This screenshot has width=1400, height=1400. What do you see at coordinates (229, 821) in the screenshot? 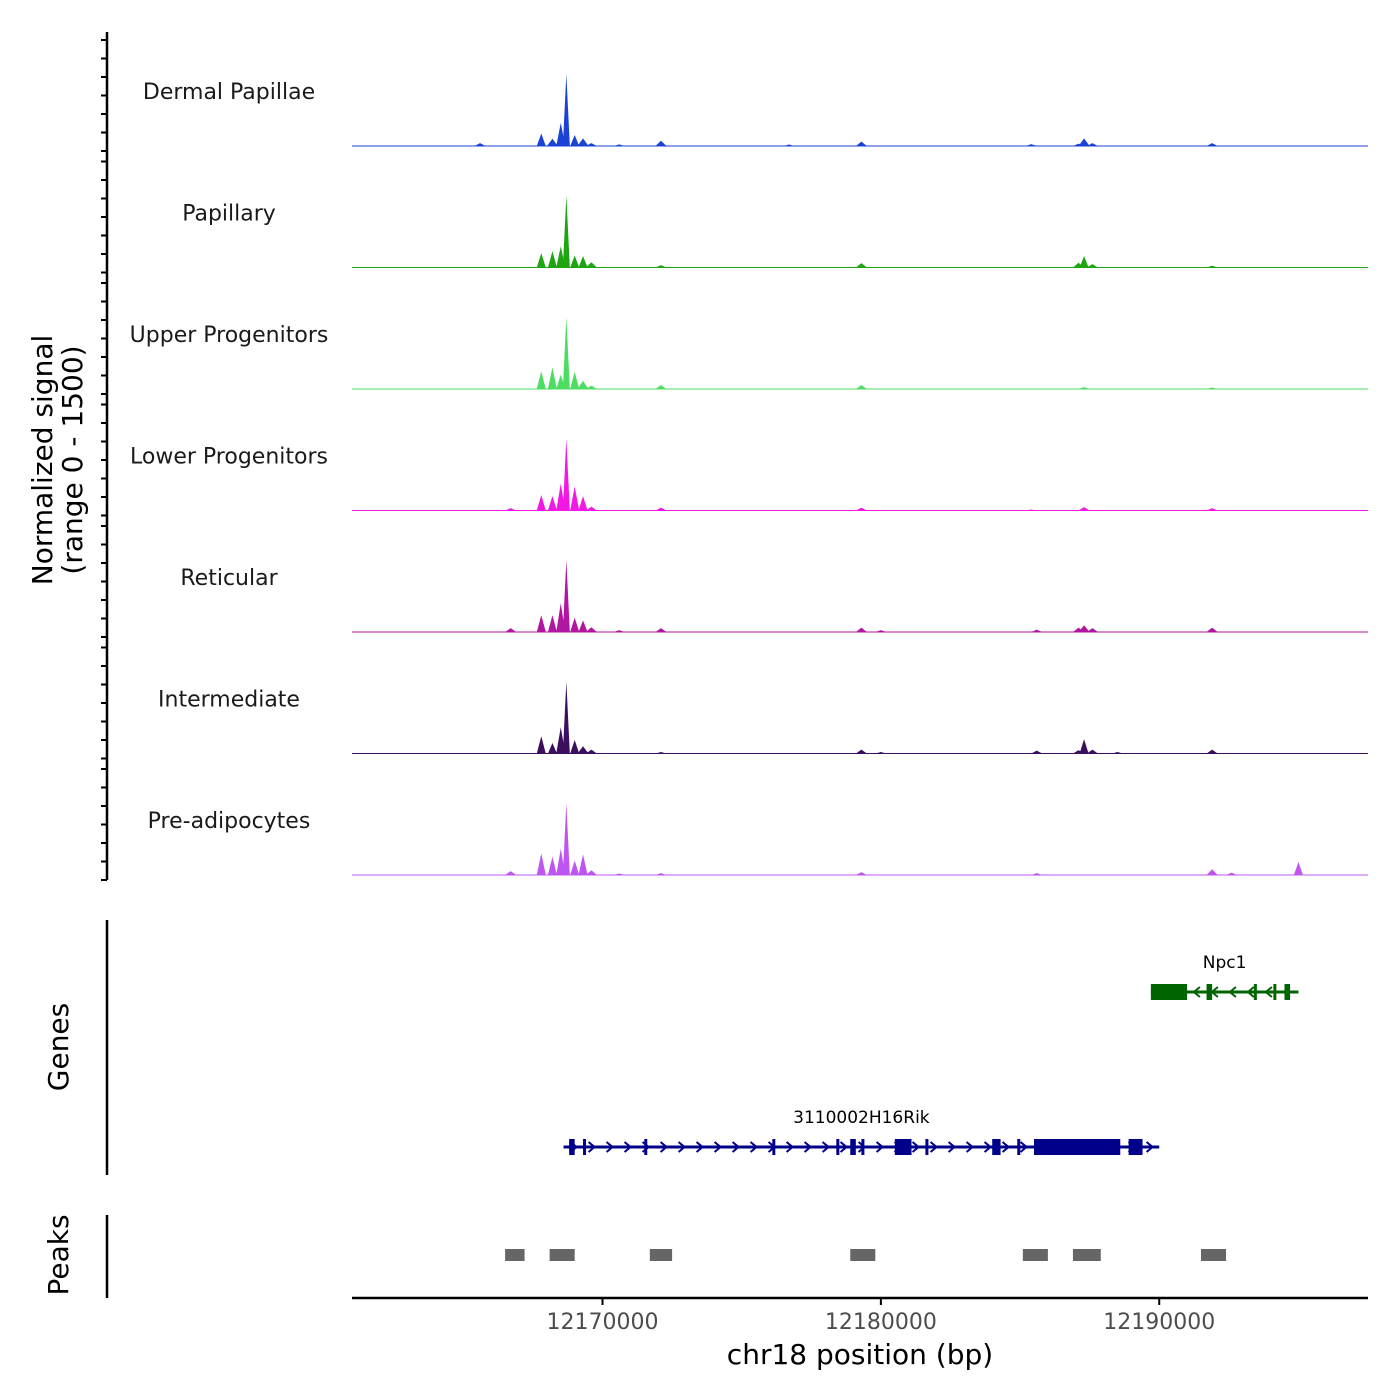
I see `track-label: Pre-adipocytes` at bounding box center [229, 821].